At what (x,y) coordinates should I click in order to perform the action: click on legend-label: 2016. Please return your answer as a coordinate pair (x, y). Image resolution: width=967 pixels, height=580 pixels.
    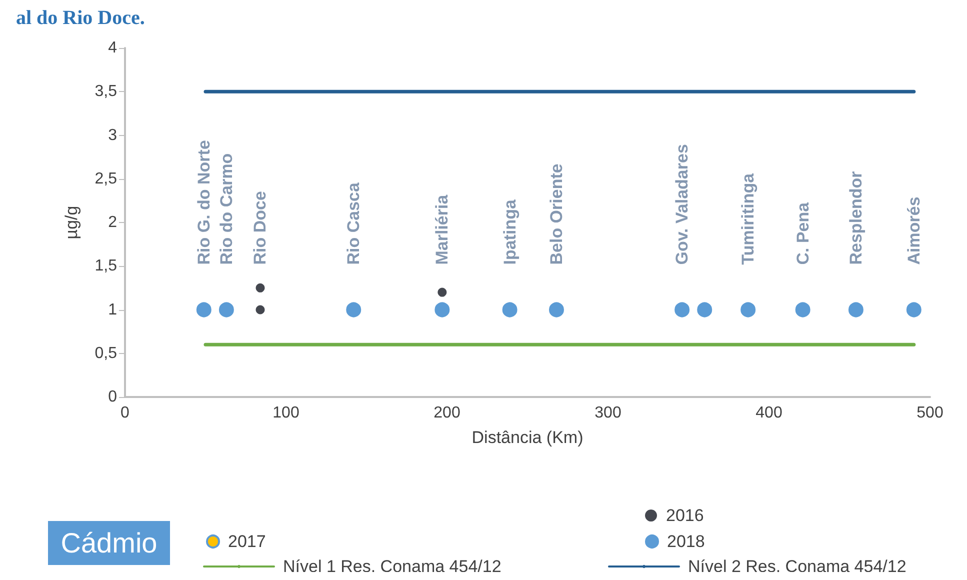
    Looking at the image, I should click on (685, 515).